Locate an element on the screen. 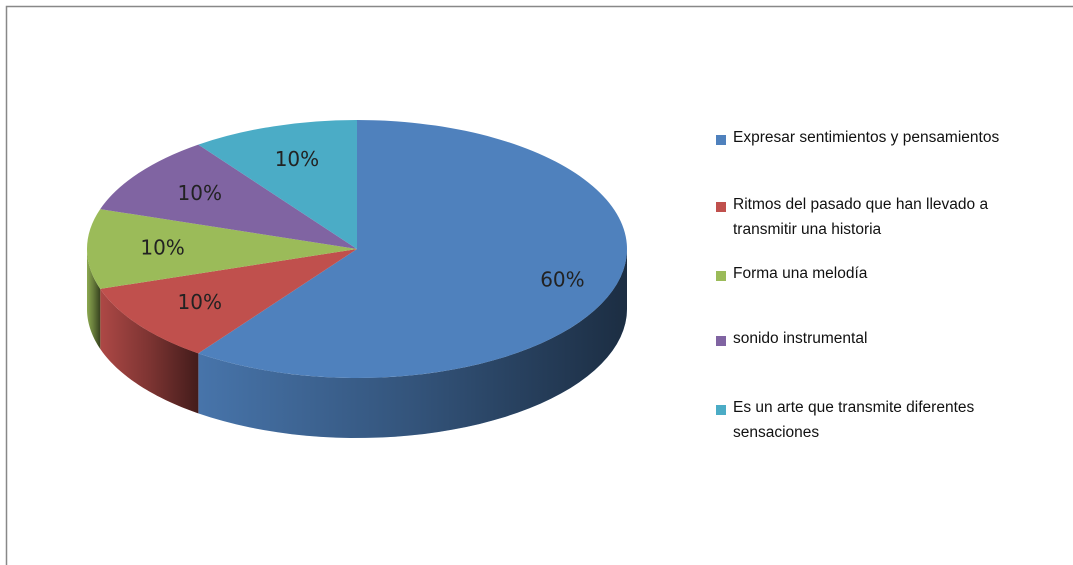 This screenshot has width=1073, height=565. legend-item: Expresar sentimientos y pensamientos is located at coordinates (881, 139).